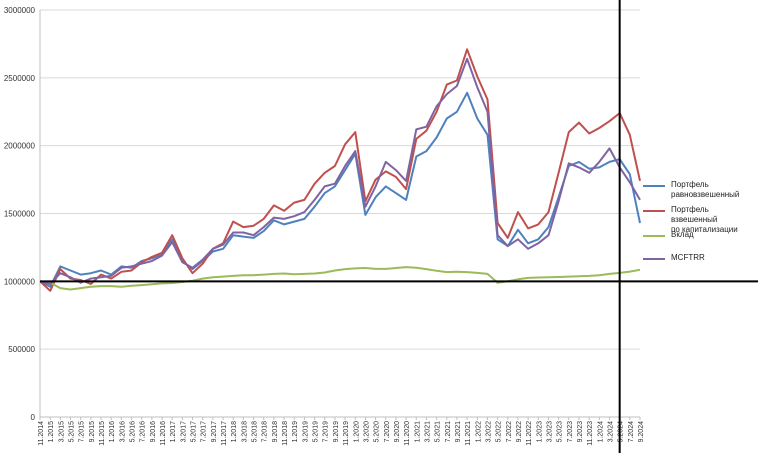  Describe the element at coordinates (468, 433) in the screenshot. I see `x-tick-label: 11.2021` at that location.